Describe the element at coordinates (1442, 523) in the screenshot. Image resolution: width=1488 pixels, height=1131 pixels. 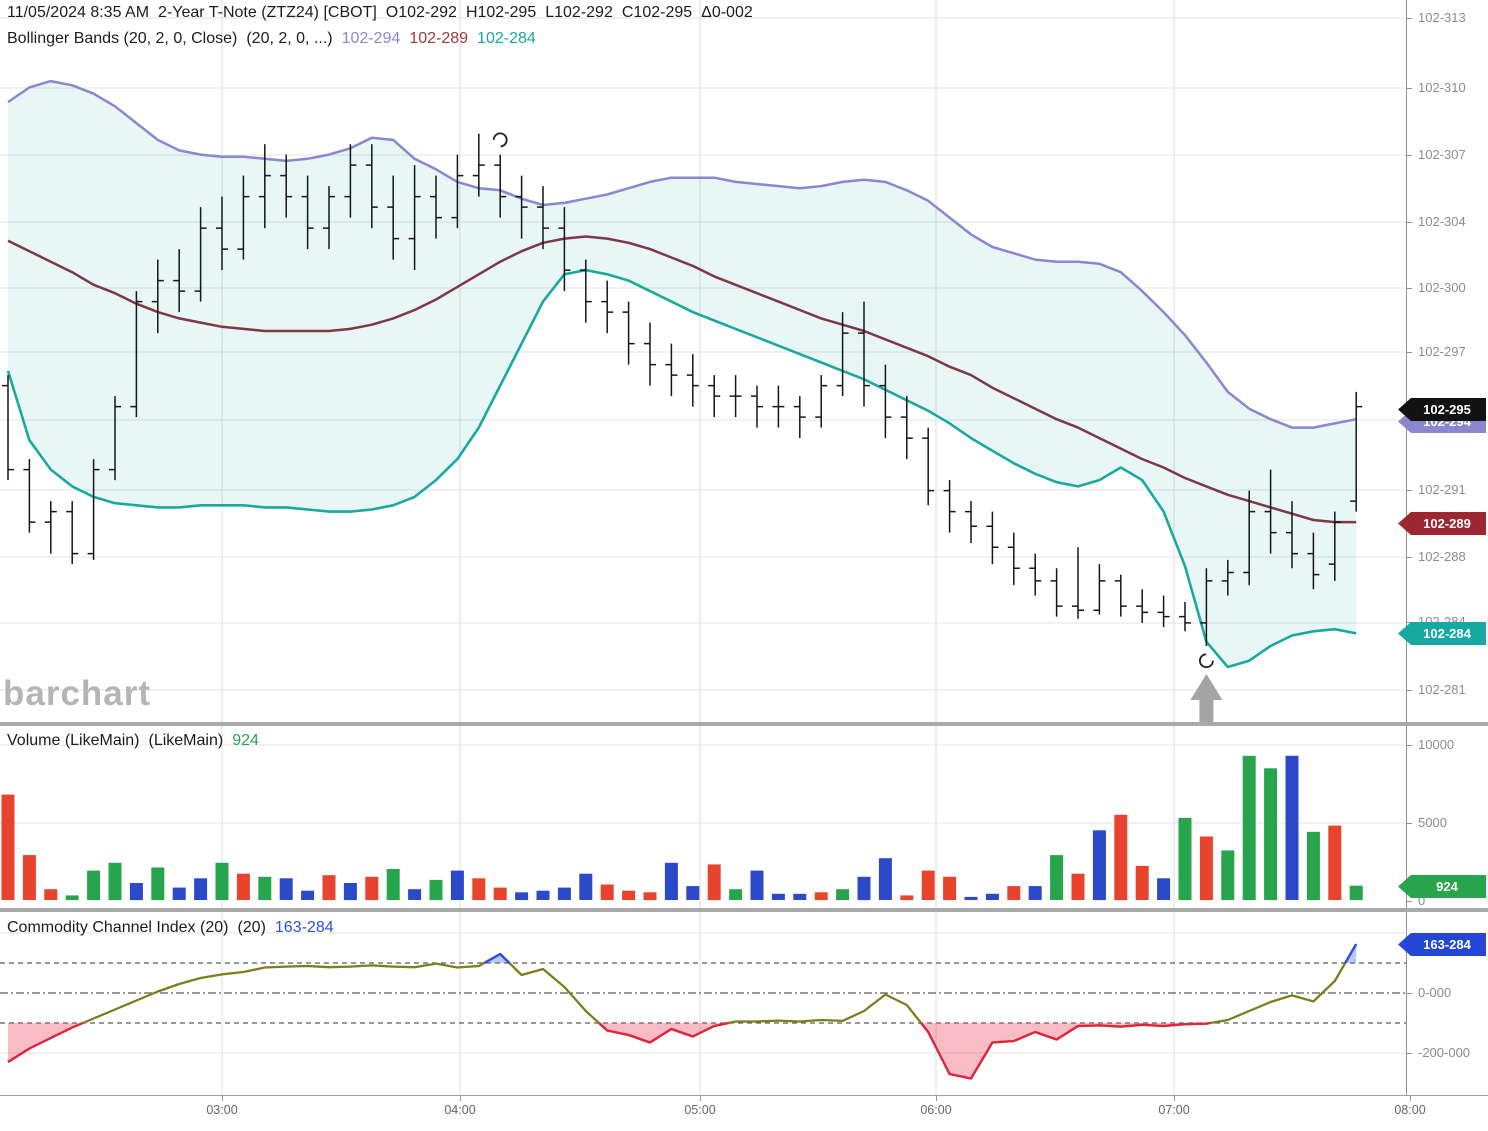
I see `middle-band-badge: 102-289` at that location.